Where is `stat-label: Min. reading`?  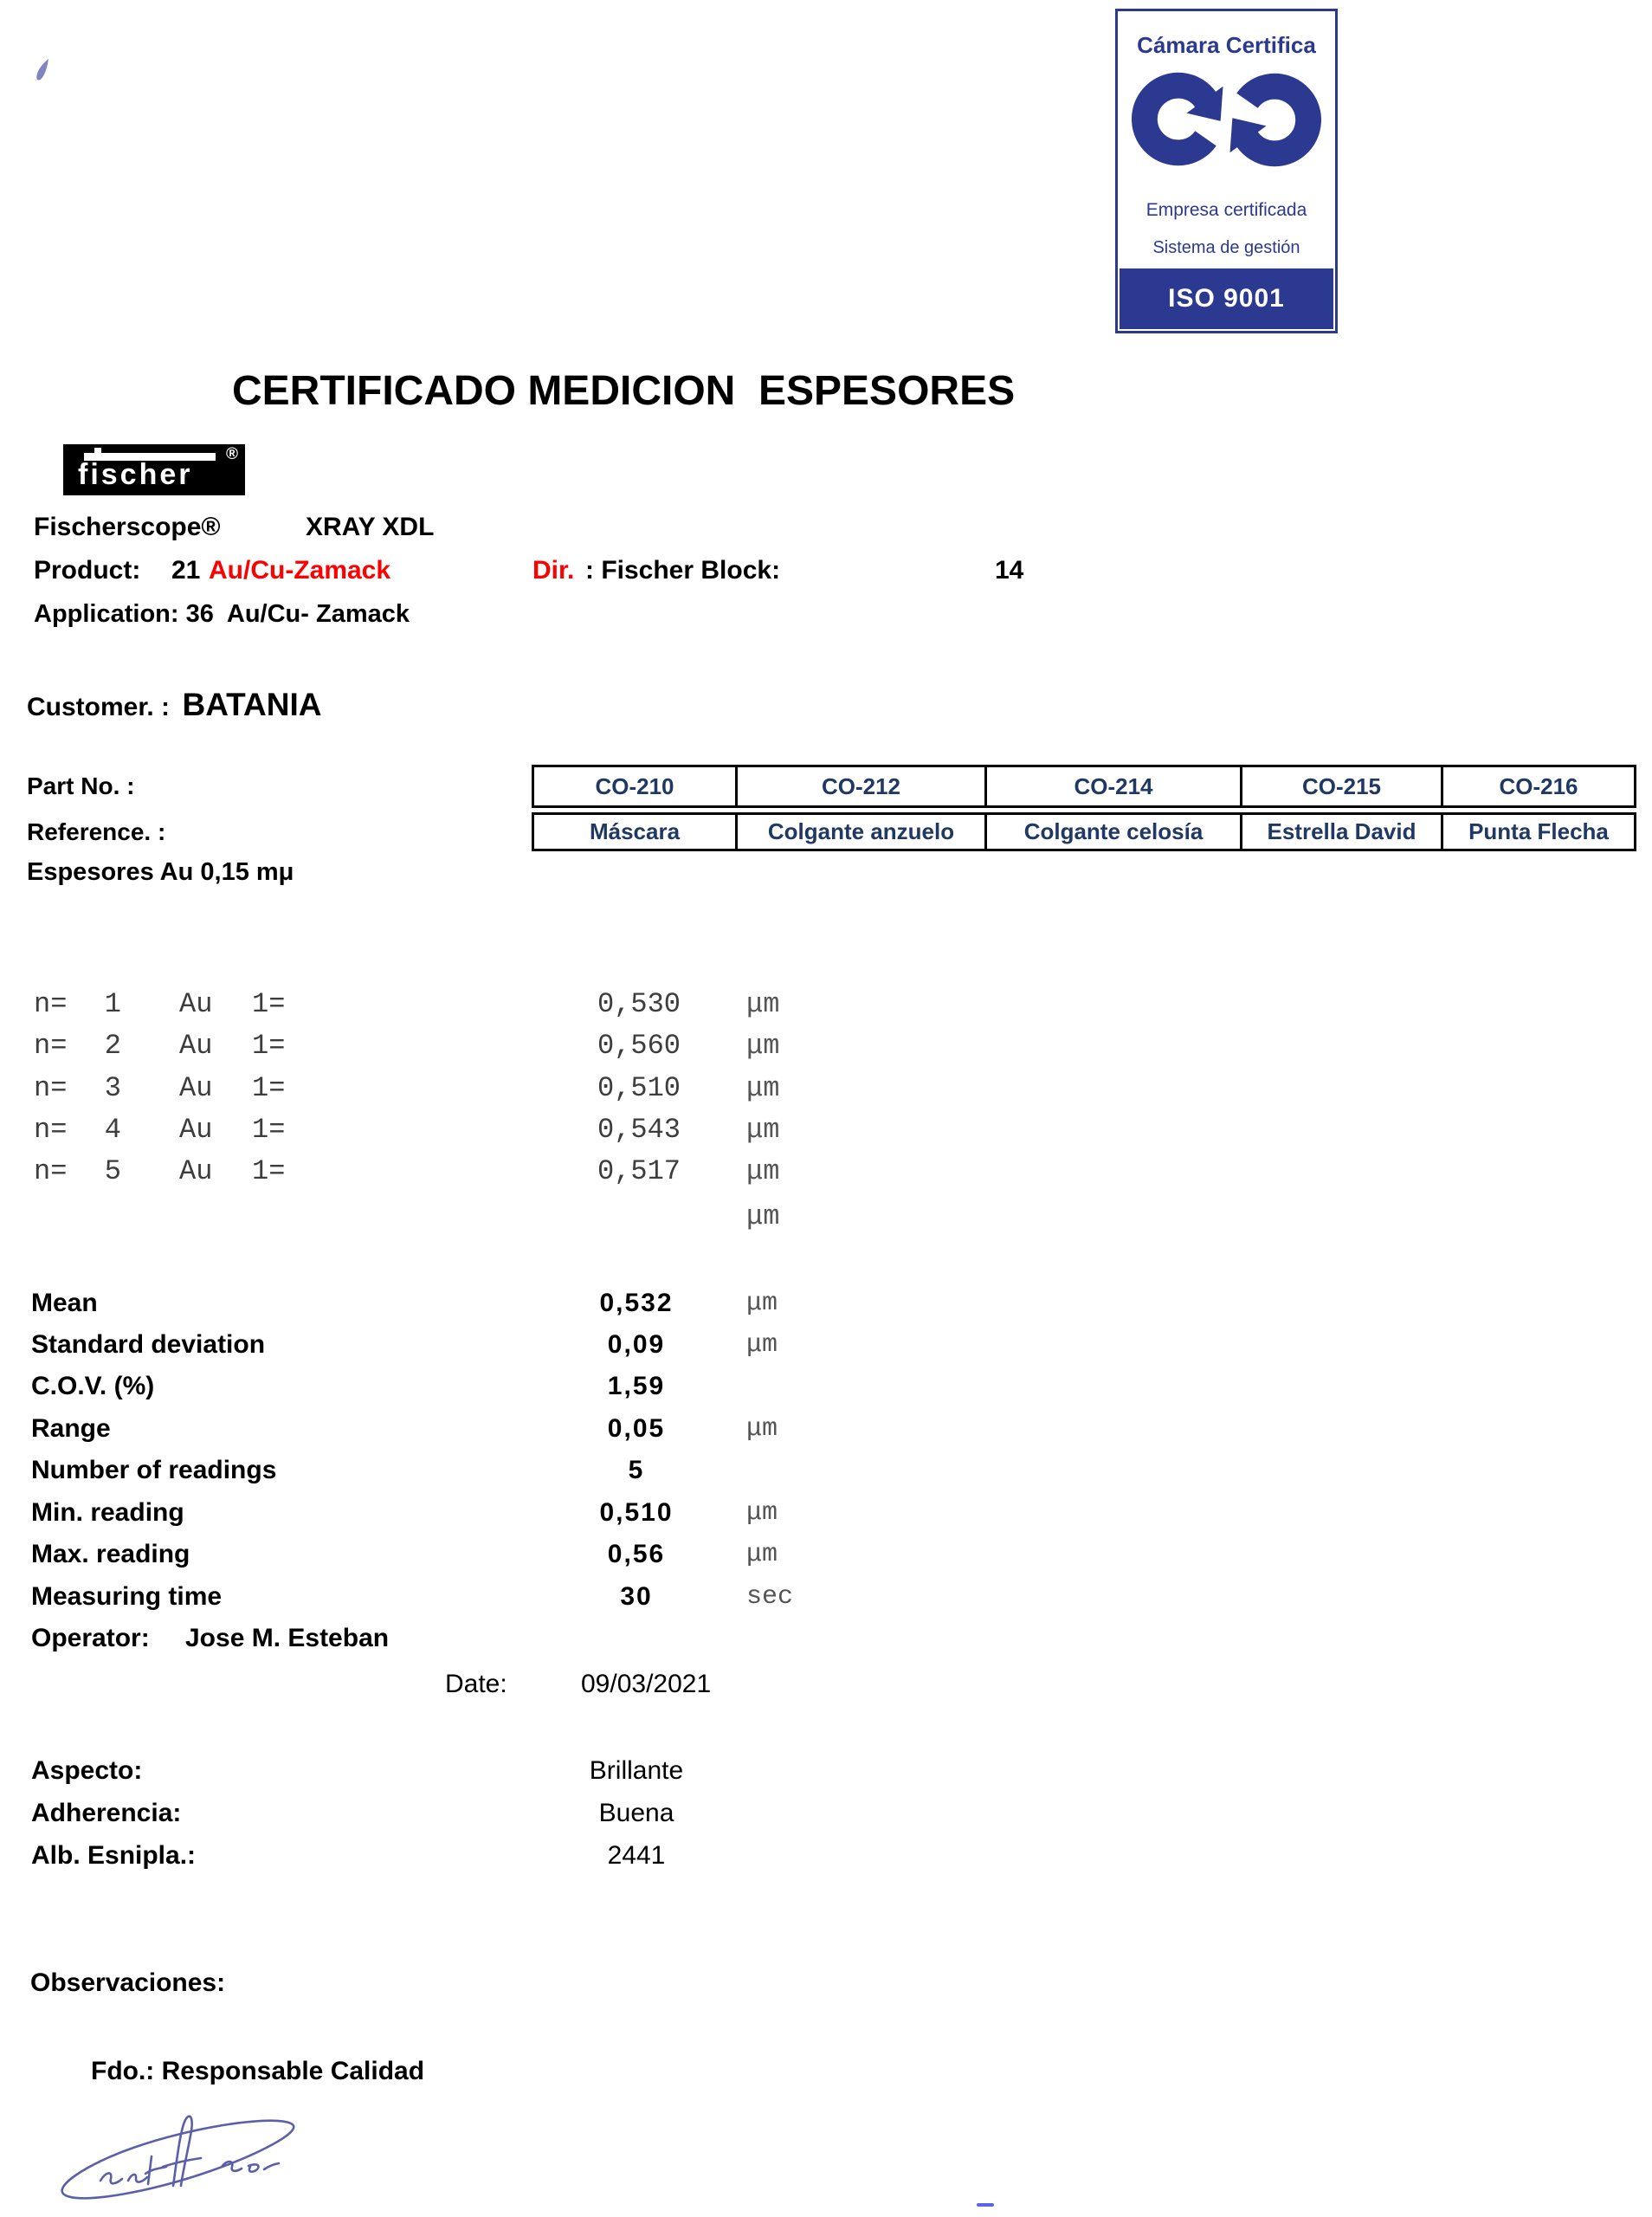 stat-label: Min. reading is located at coordinates (108, 1512).